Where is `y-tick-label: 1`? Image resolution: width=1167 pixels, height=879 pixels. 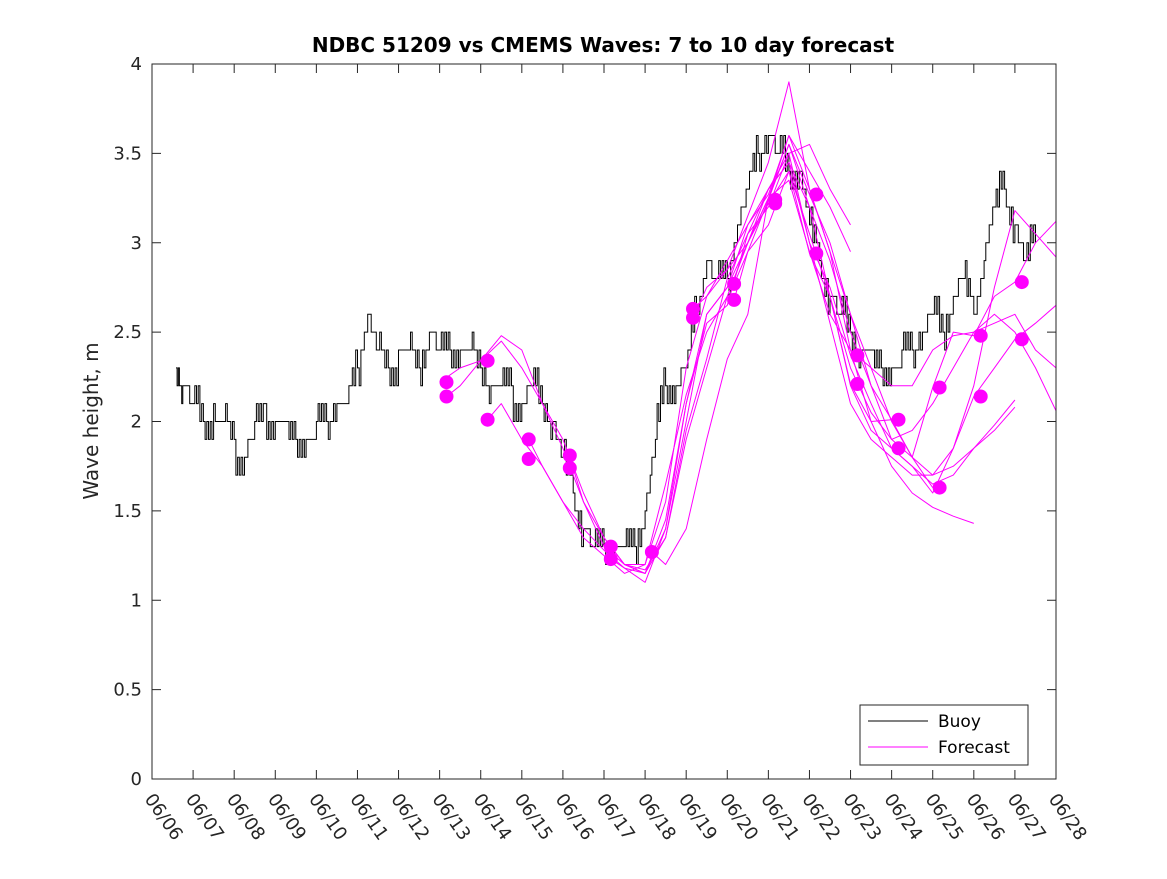 y-tick-label: 1 is located at coordinates (136, 600).